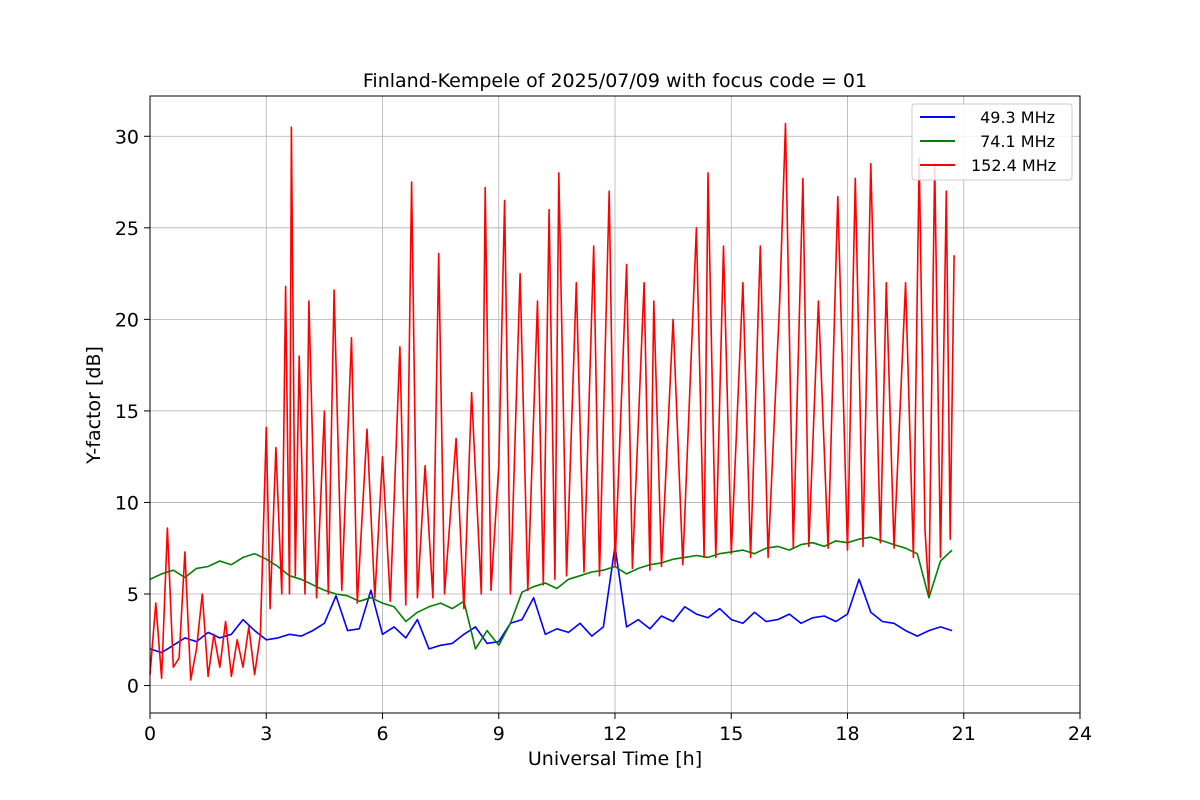  What do you see at coordinates (133, 687) in the screenshot?
I see `y-tick-label: 0` at bounding box center [133, 687].